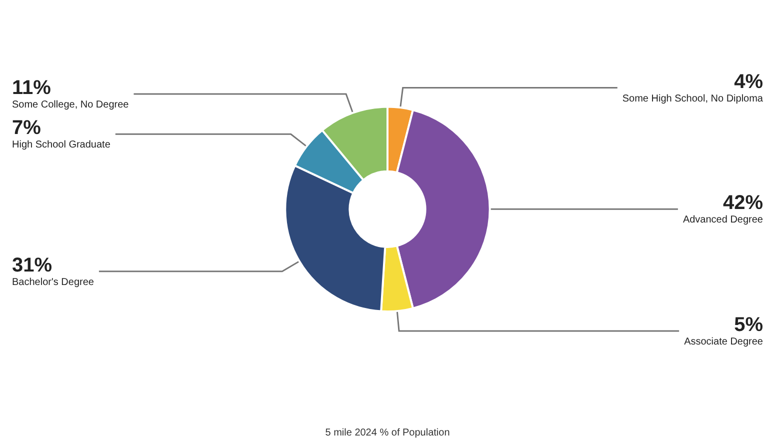 The height and width of the screenshot is (445, 775). Describe the element at coordinates (749, 81) in the screenshot. I see `data-label: 4%` at that location.